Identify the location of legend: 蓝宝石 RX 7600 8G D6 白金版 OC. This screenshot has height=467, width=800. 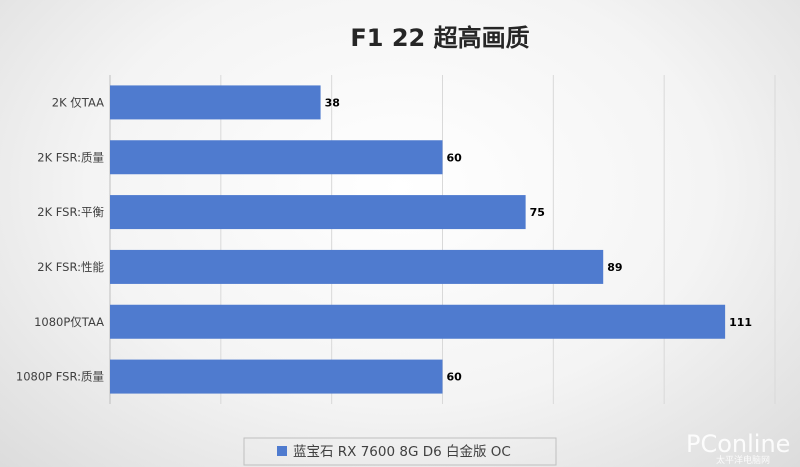
(400, 451).